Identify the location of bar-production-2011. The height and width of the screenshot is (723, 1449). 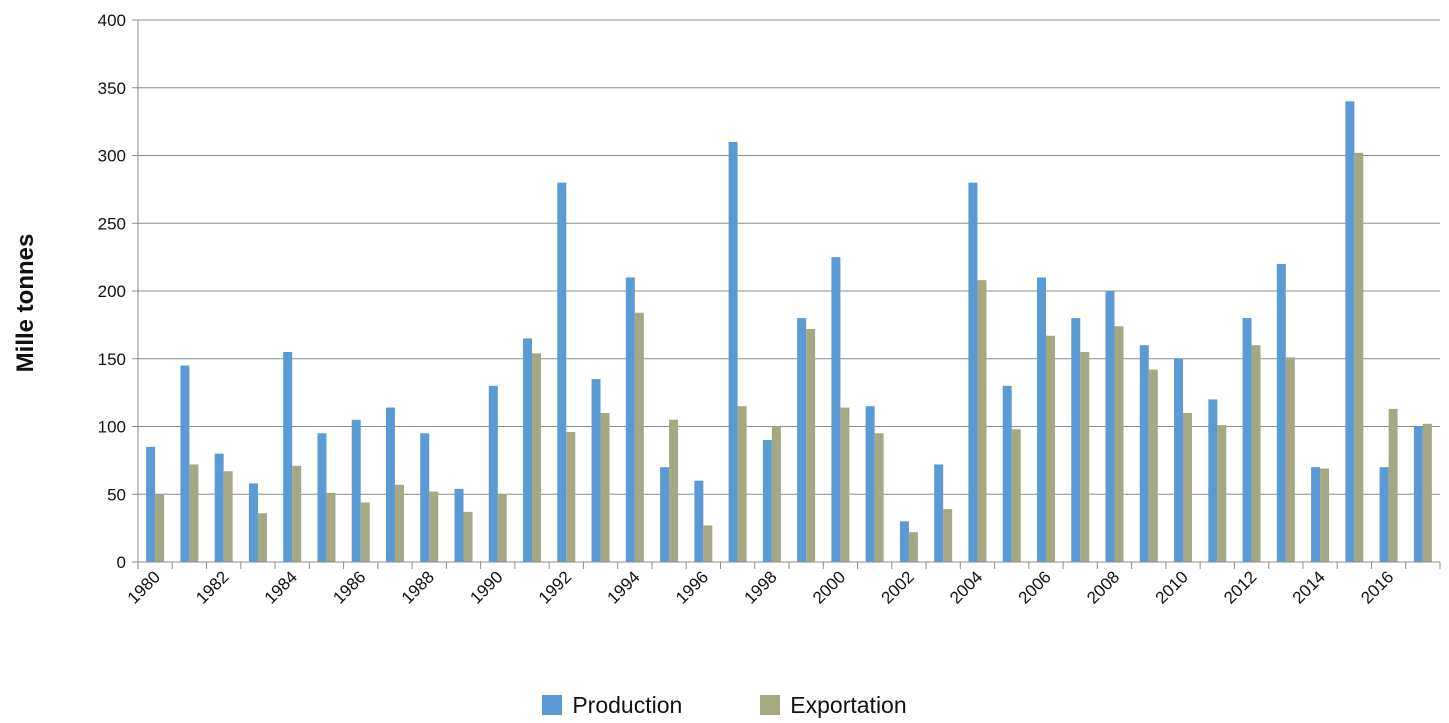
(1213, 480).